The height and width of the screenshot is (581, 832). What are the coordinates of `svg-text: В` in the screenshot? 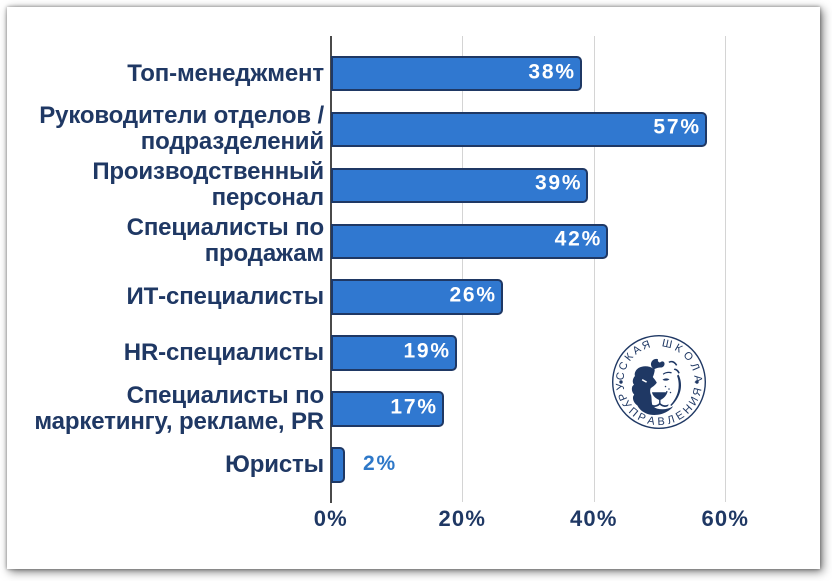 It's located at (661, 422).